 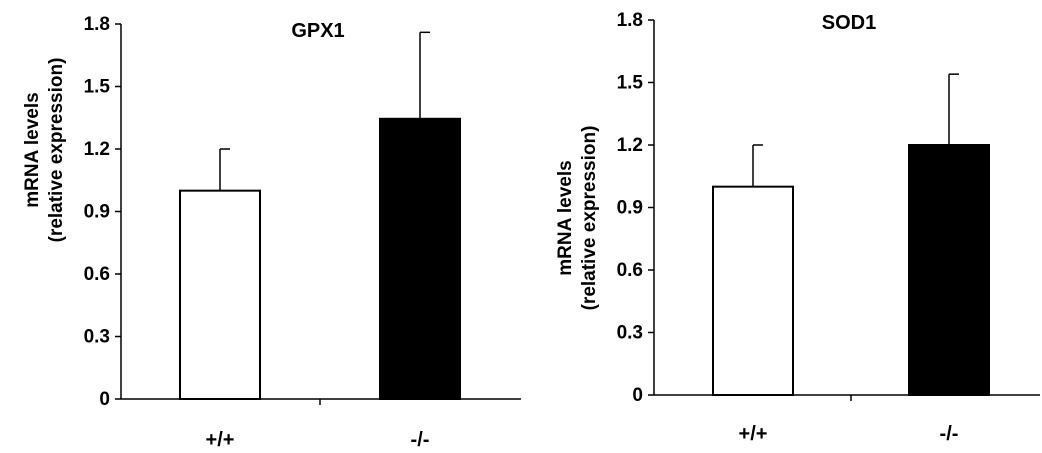 What do you see at coordinates (849, 23) in the screenshot?
I see `chart-title: SOD1` at bounding box center [849, 23].